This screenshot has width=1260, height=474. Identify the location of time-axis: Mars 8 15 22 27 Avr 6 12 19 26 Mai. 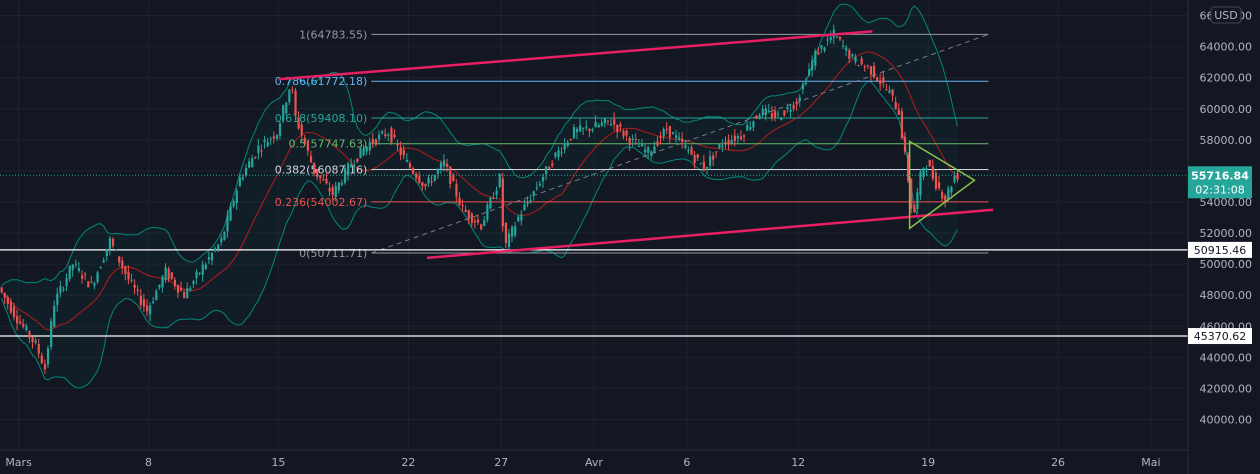
(582, 462).